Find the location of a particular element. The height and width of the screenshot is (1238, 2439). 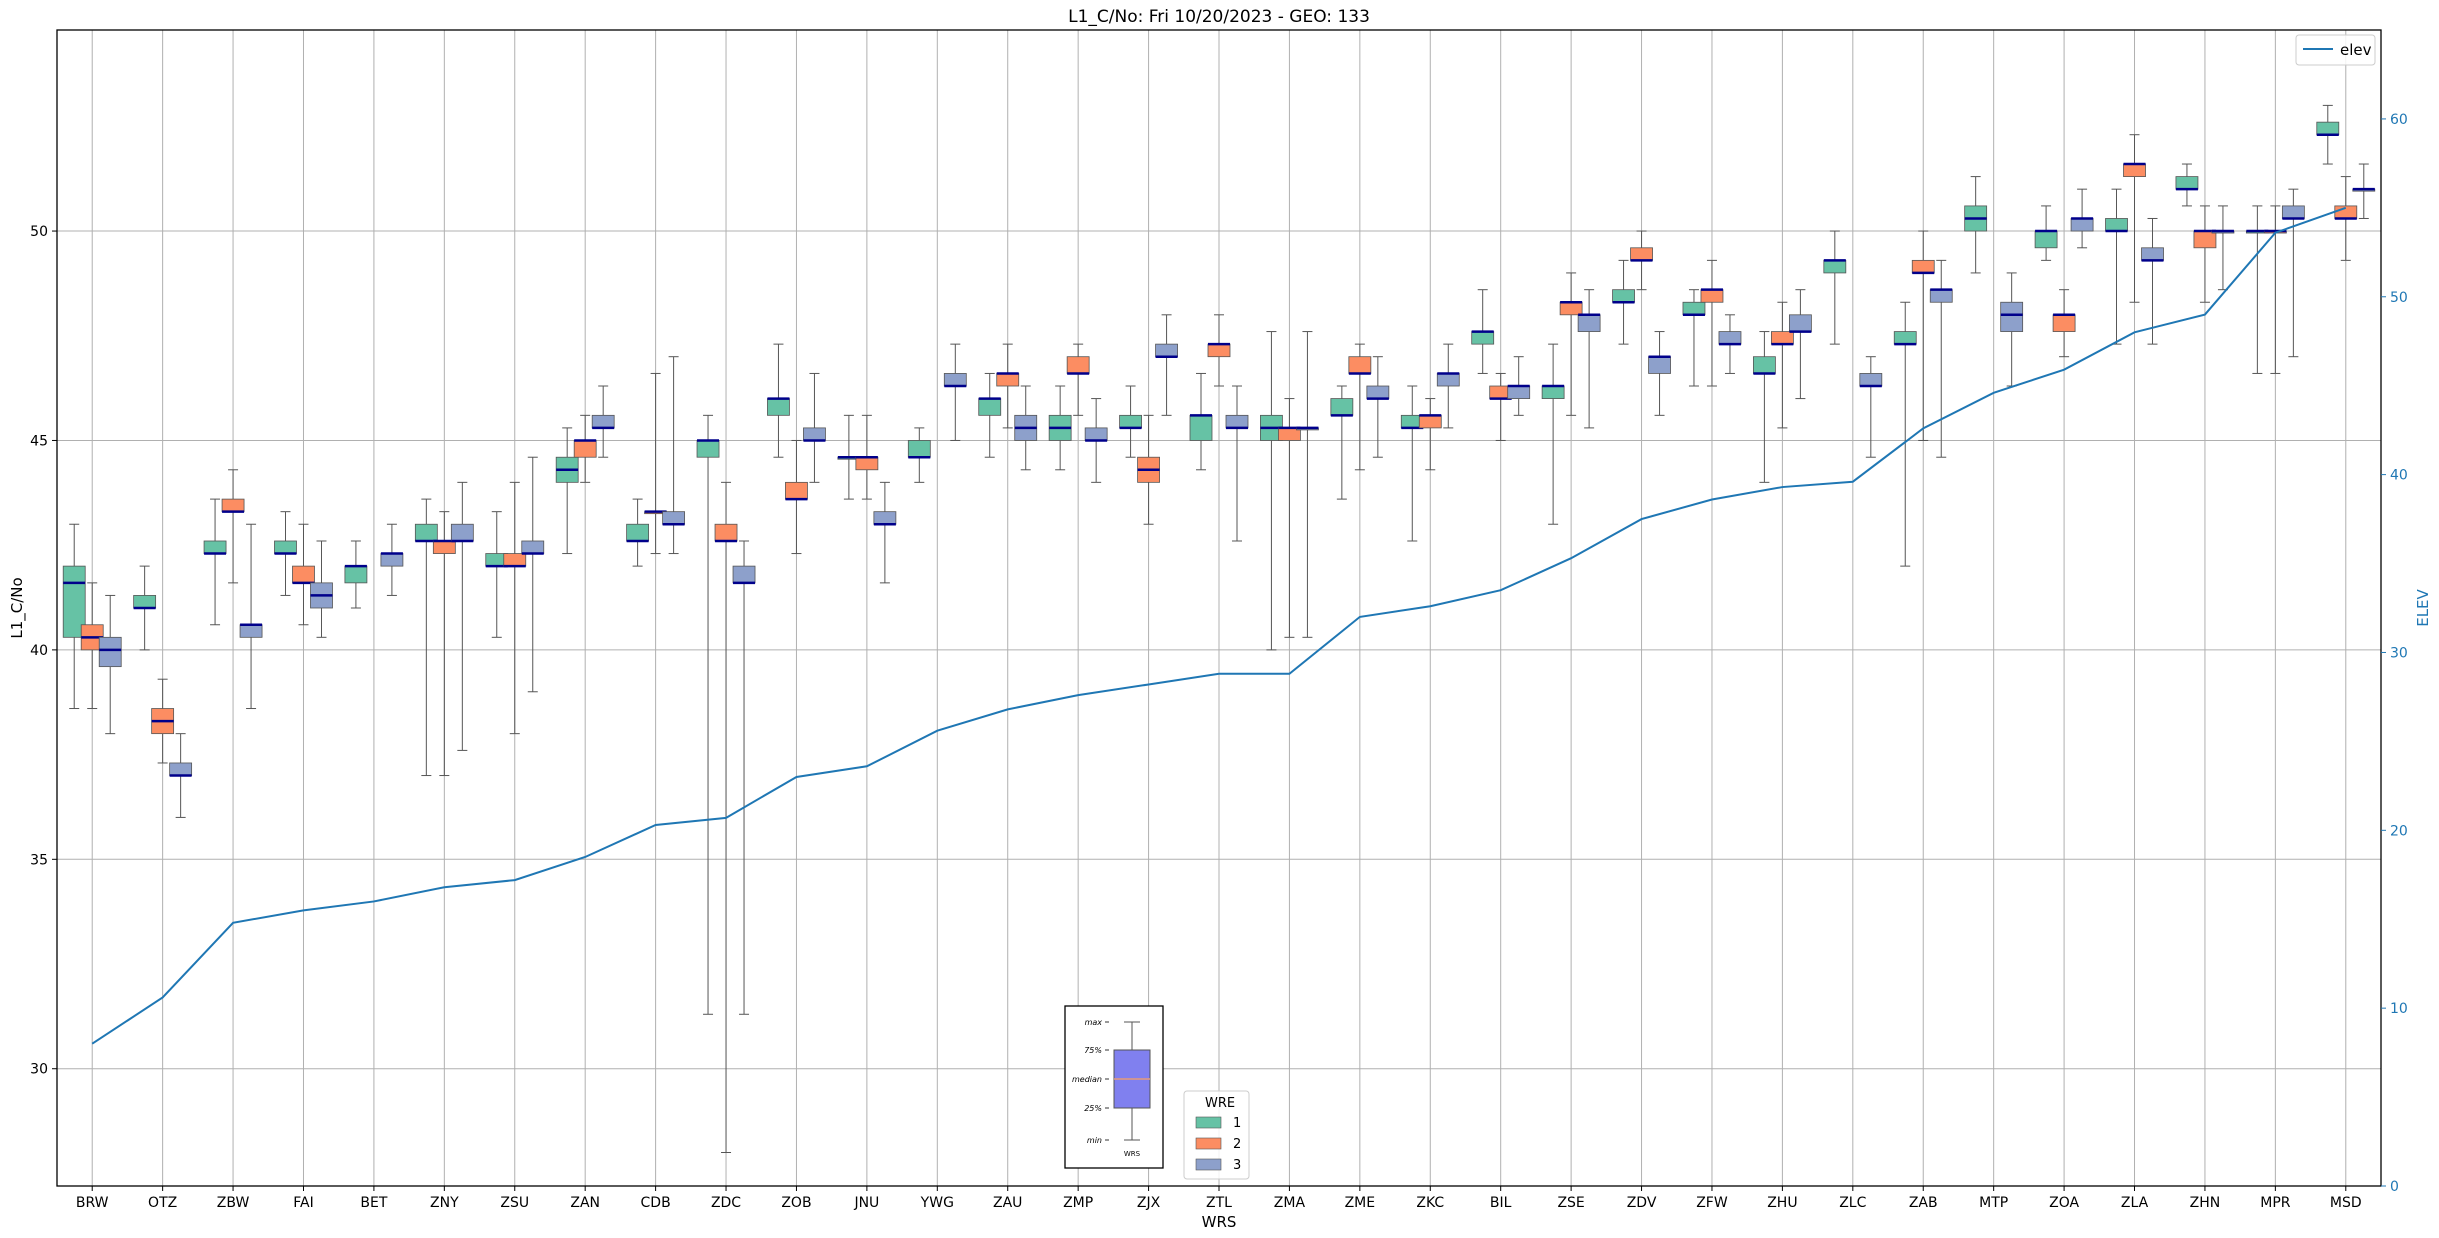

x-tick-label: ZSE is located at coordinates (1570, 1203).